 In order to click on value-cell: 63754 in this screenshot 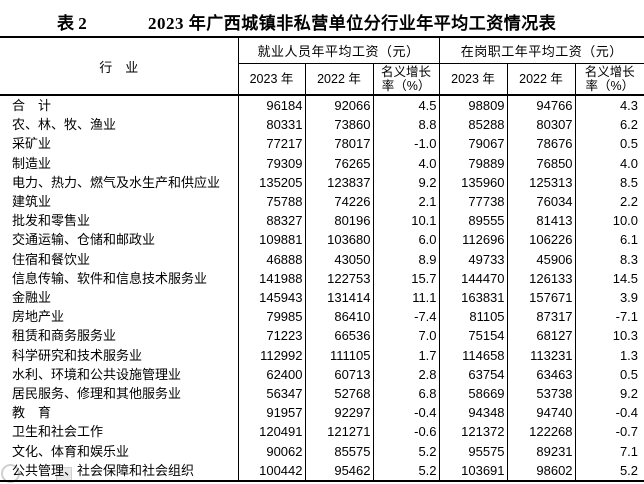, I will do `click(473, 374)`.